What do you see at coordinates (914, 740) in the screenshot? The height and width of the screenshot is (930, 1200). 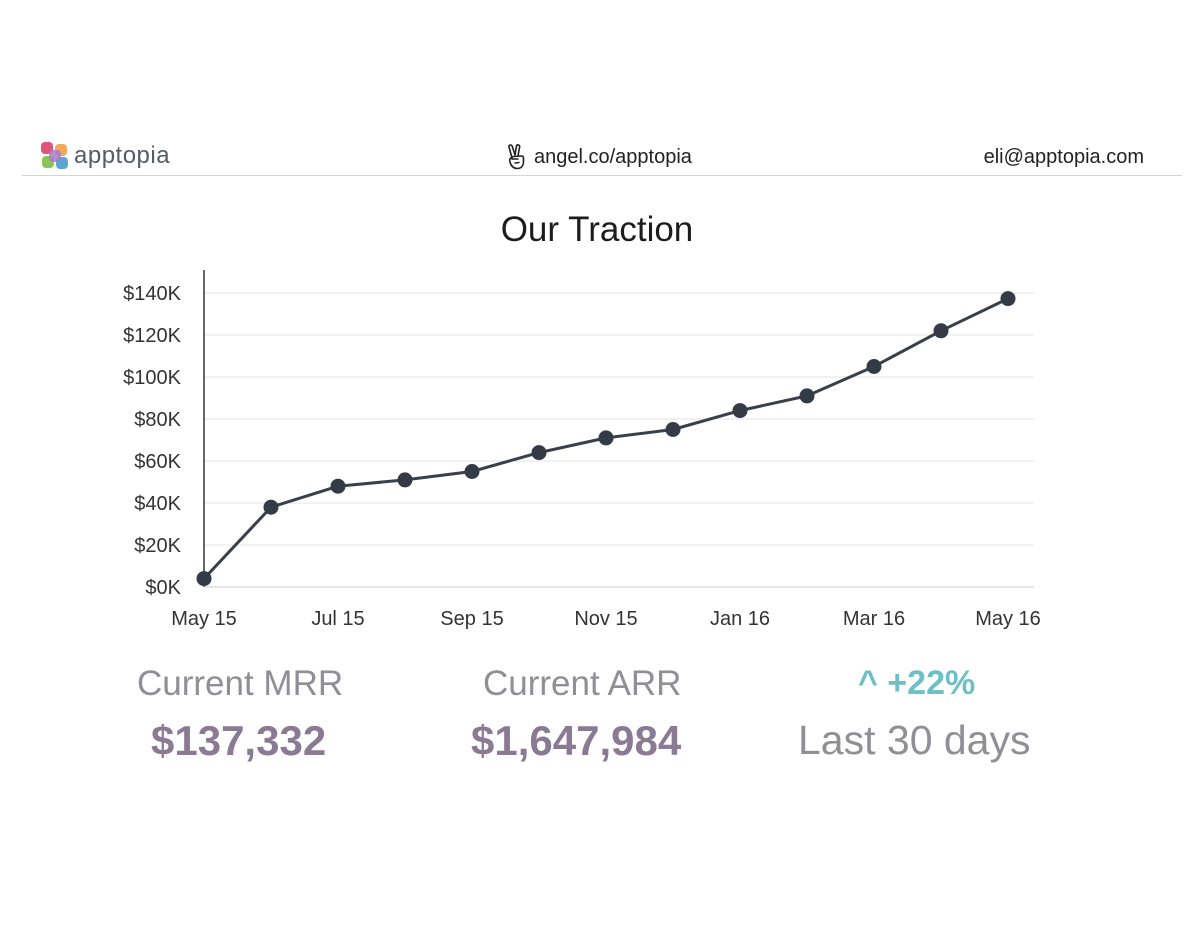 I see `growth-period: Last 30 days` at bounding box center [914, 740].